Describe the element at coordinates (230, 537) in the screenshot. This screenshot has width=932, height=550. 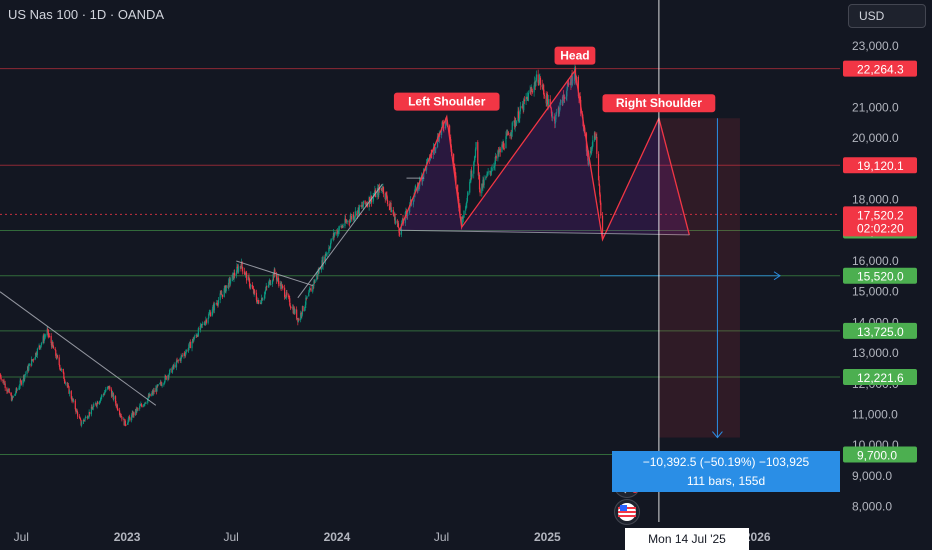
I see `x-tick-label: Jul` at that location.